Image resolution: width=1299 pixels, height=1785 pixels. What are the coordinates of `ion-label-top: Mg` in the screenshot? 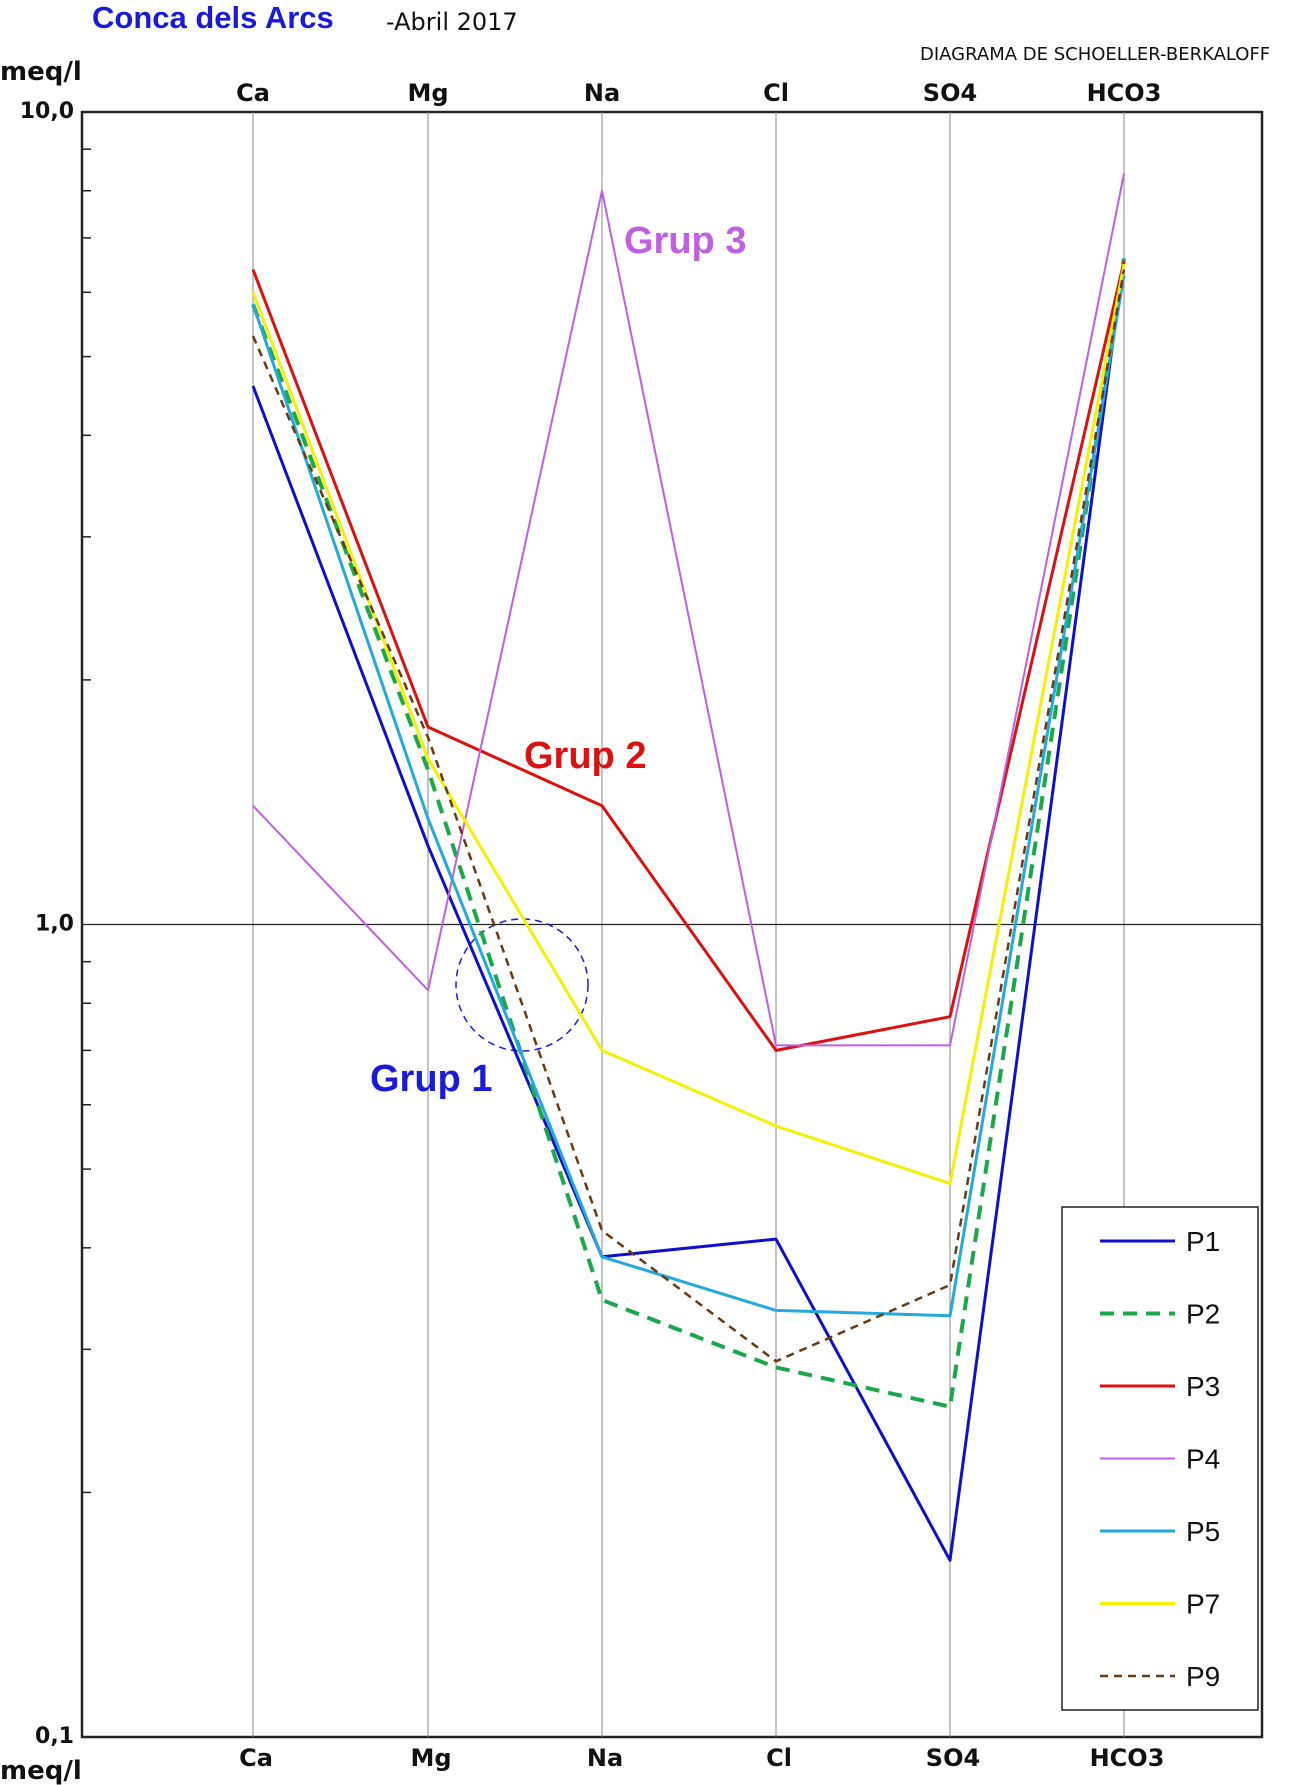 It's located at (427, 93).